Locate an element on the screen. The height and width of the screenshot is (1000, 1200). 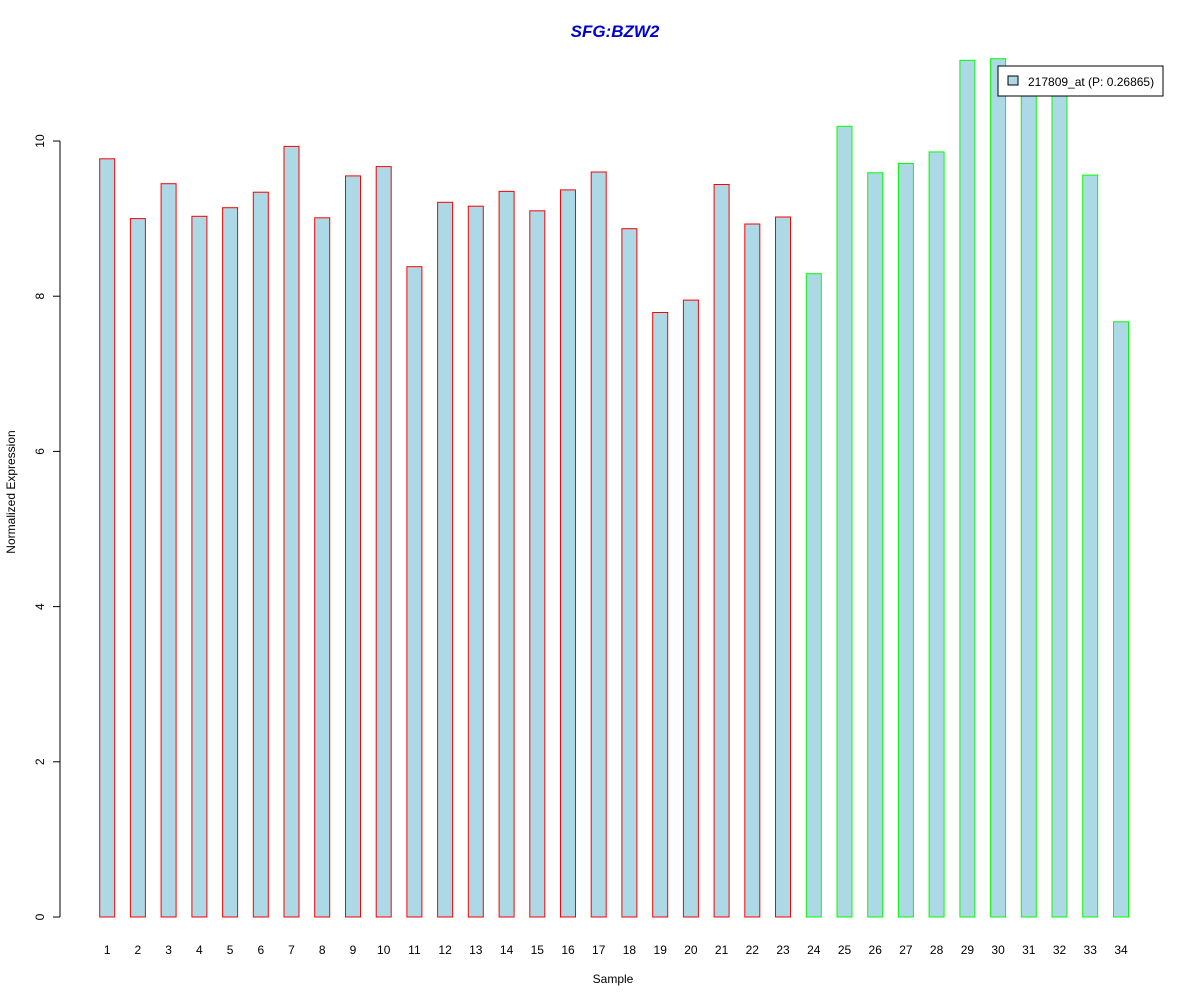
x-tick-label: 21 is located at coordinates (722, 950).